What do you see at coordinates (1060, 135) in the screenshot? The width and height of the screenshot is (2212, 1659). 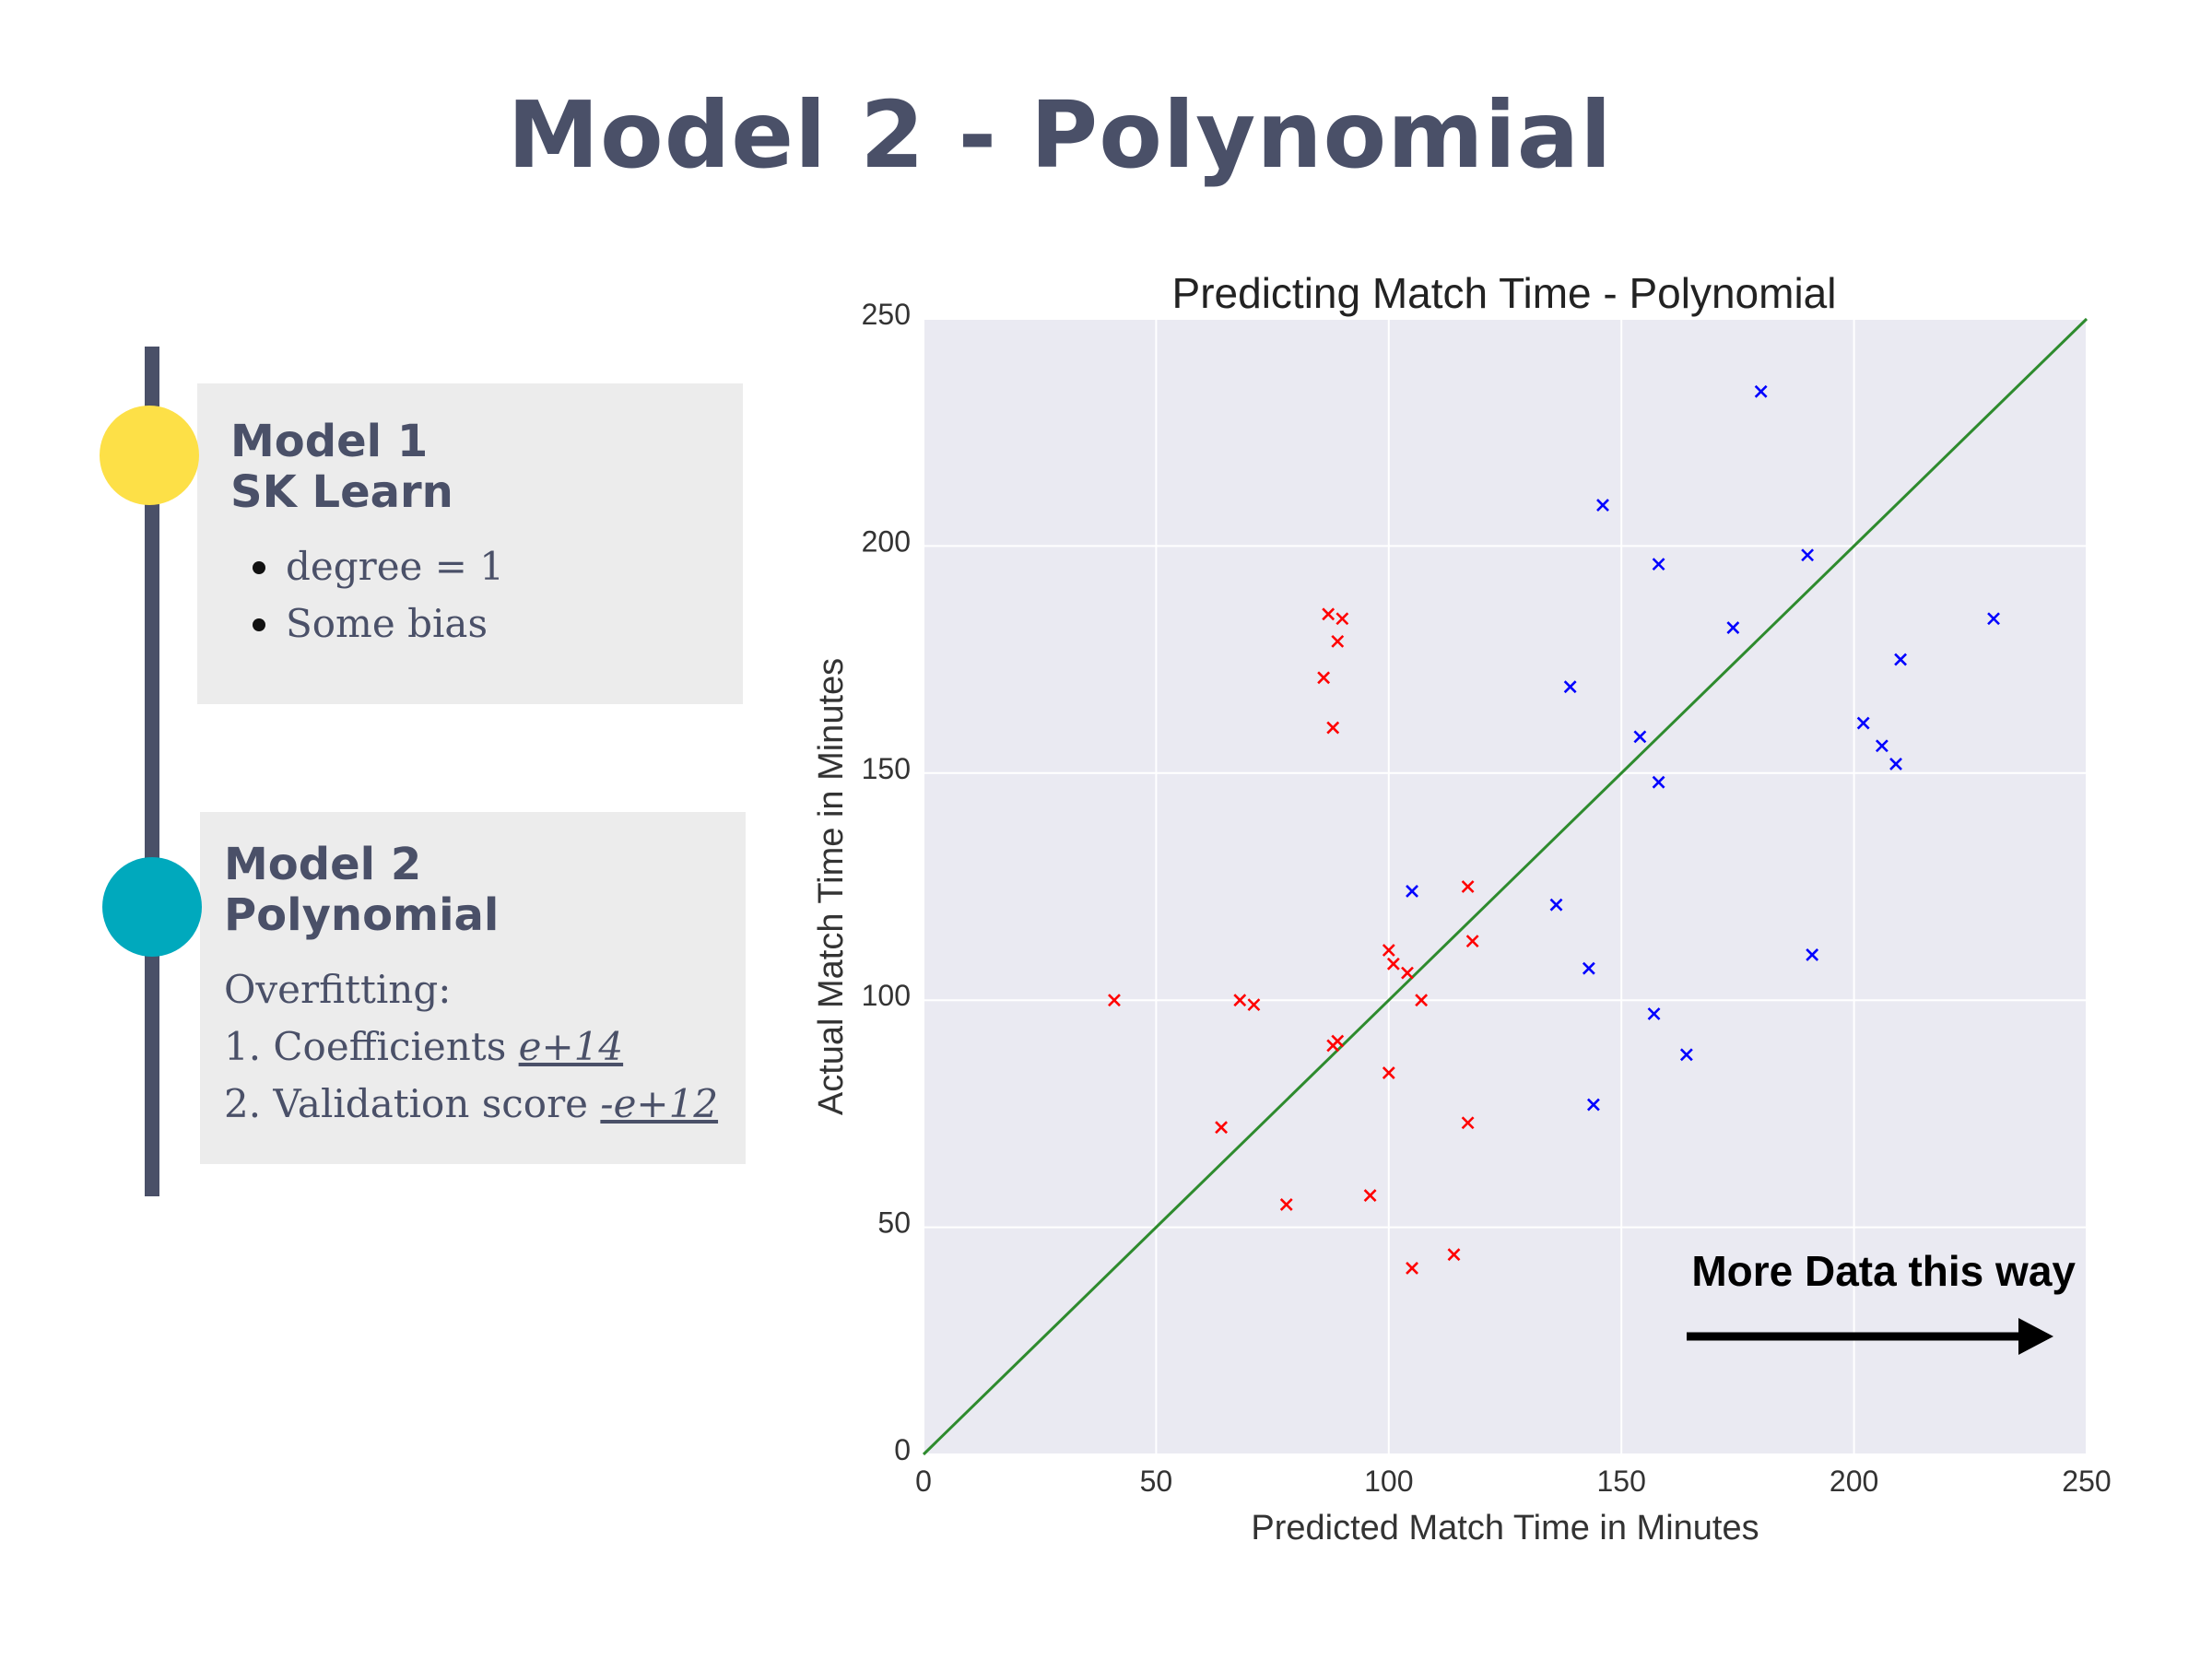 I see `slide-title: Model 2 - Polynomial` at bounding box center [1060, 135].